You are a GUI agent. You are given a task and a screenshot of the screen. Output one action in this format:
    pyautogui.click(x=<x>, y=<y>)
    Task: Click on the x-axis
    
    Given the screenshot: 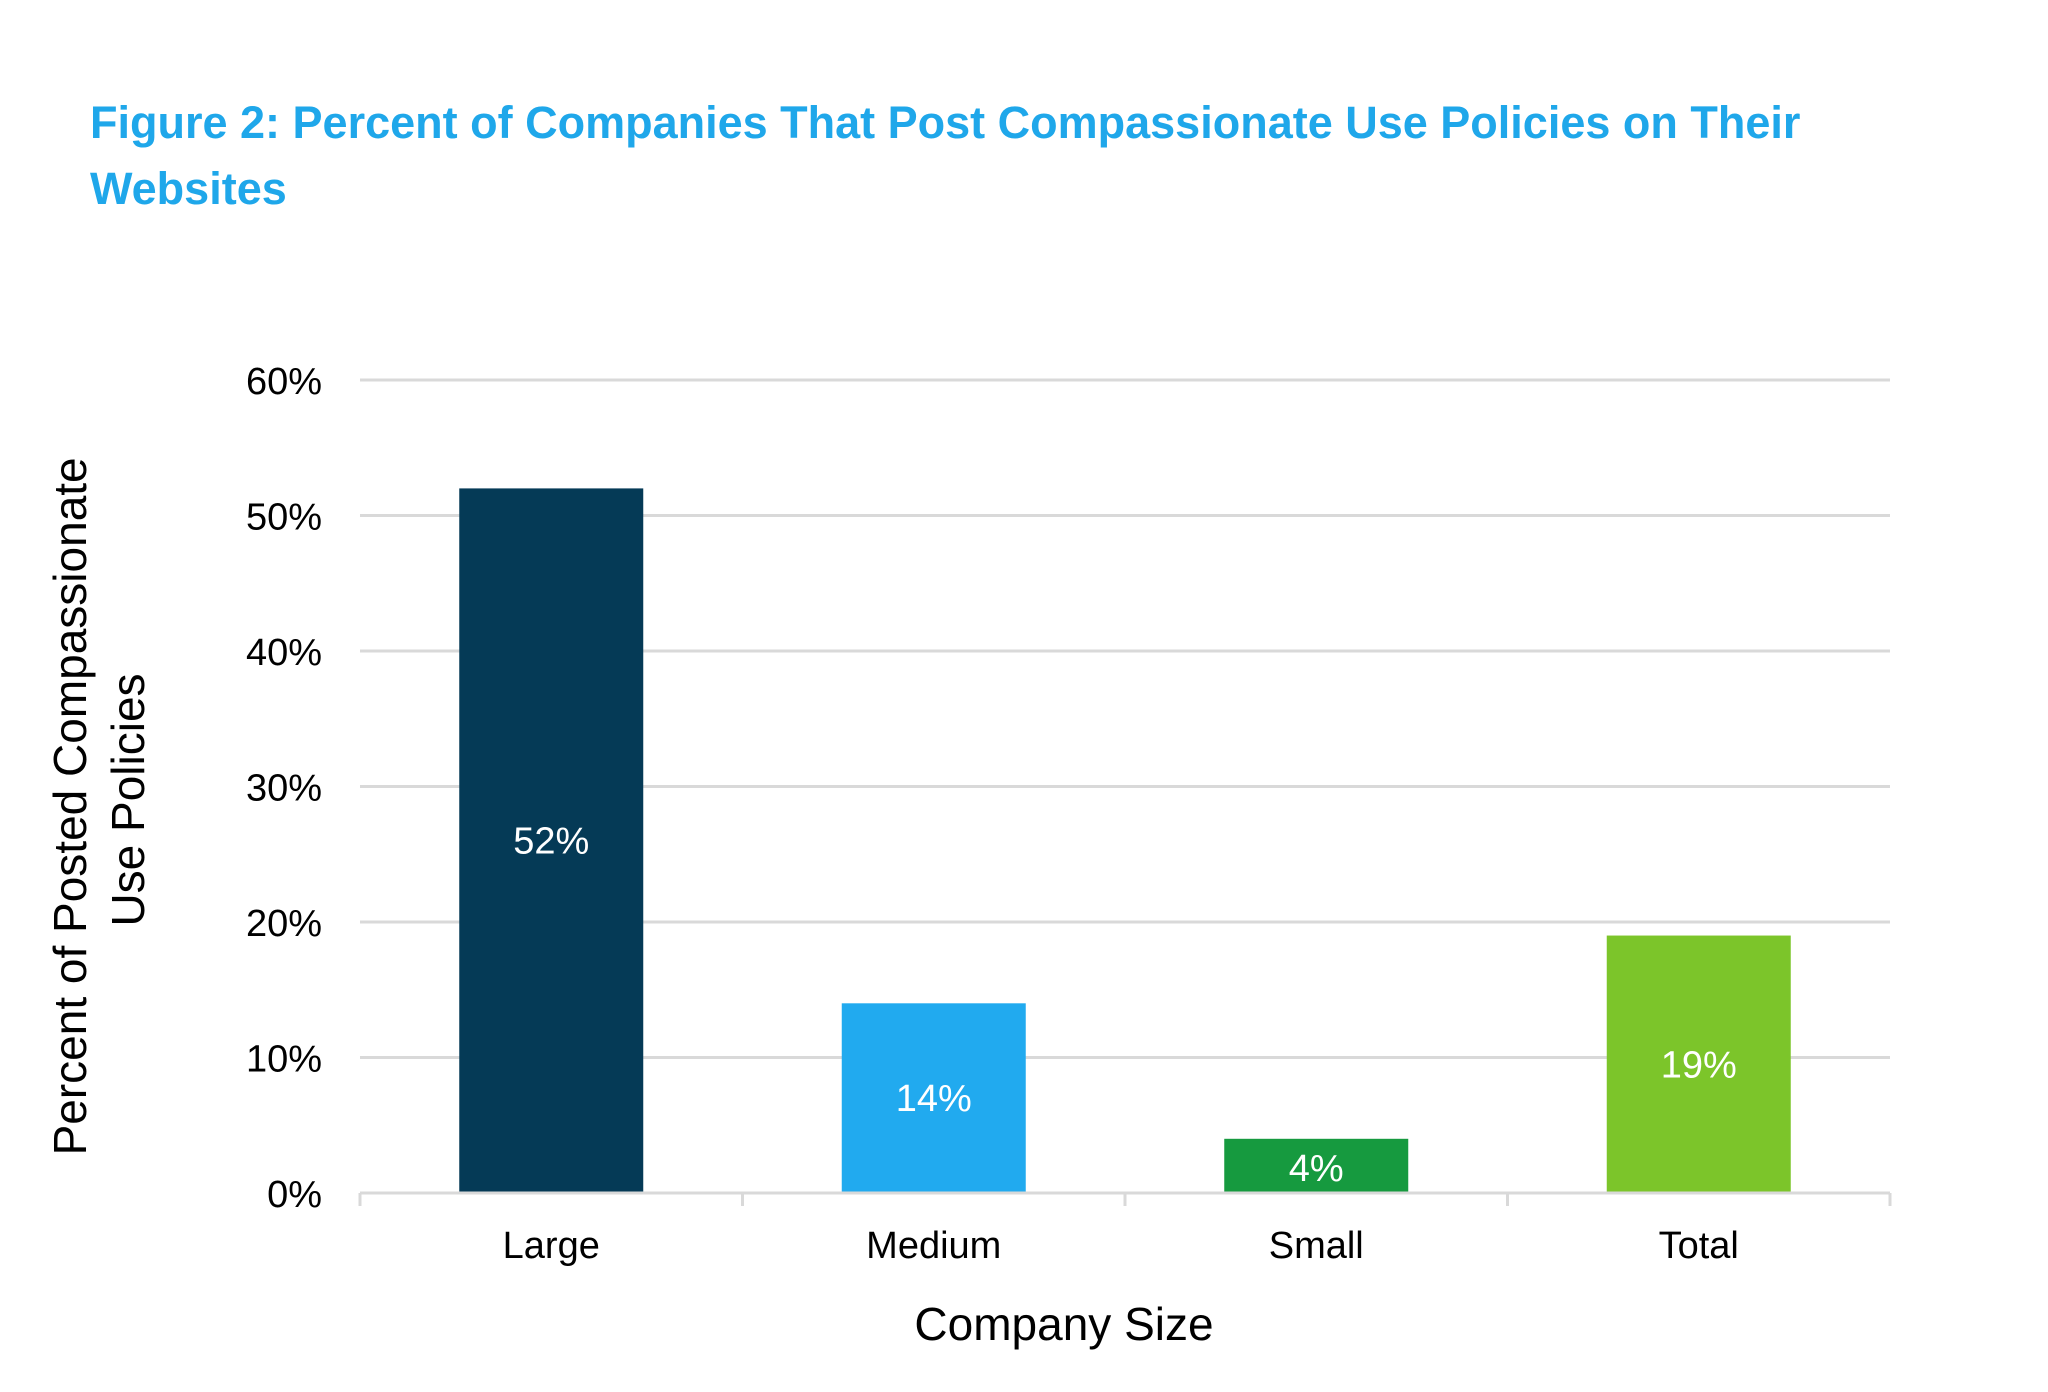 What is the action you would take?
    pyautogui.click(x=1125, y=1198)
    